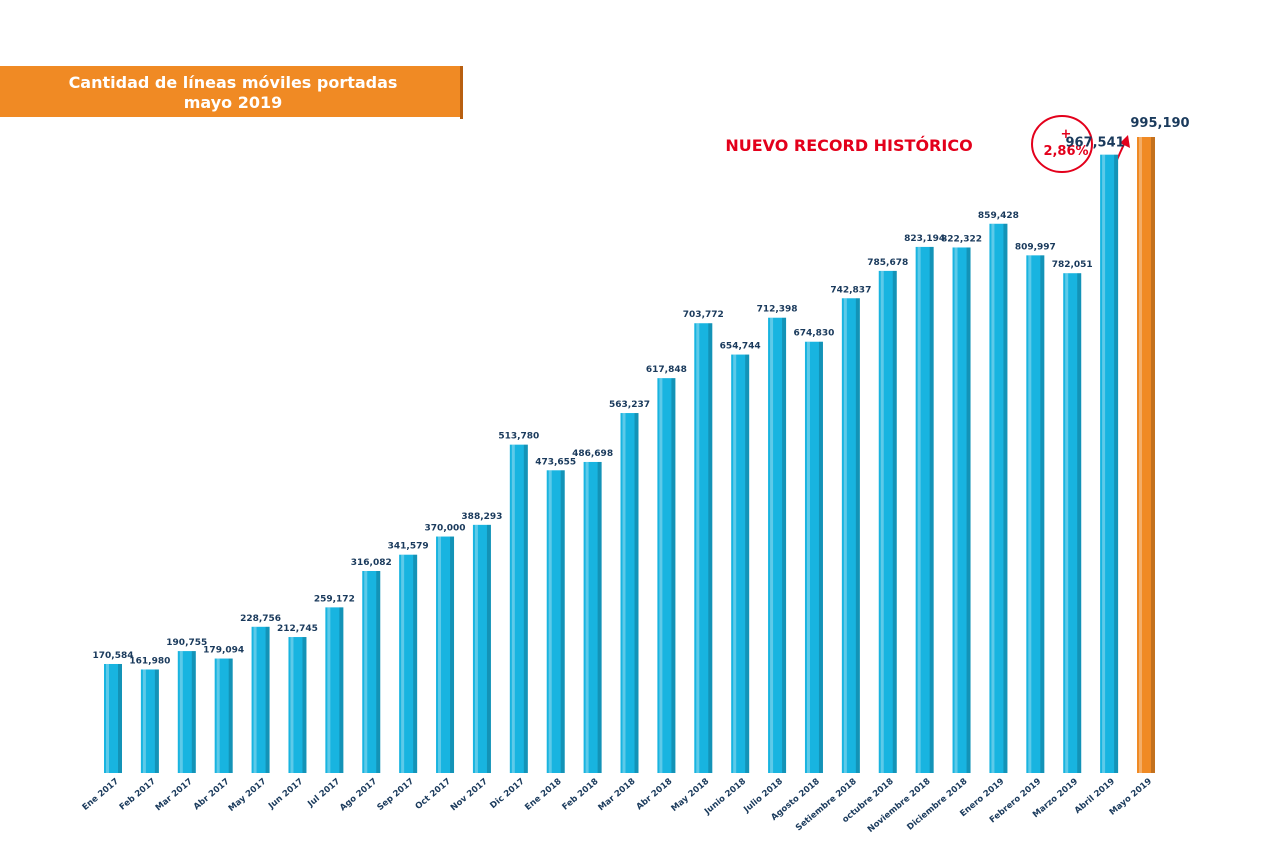 This screenshot has width=1264, height=856. What do you see at coordinates (518, 437) in the screenshot?
I see `value-label: 513,780` at bounding box center [518, 437].